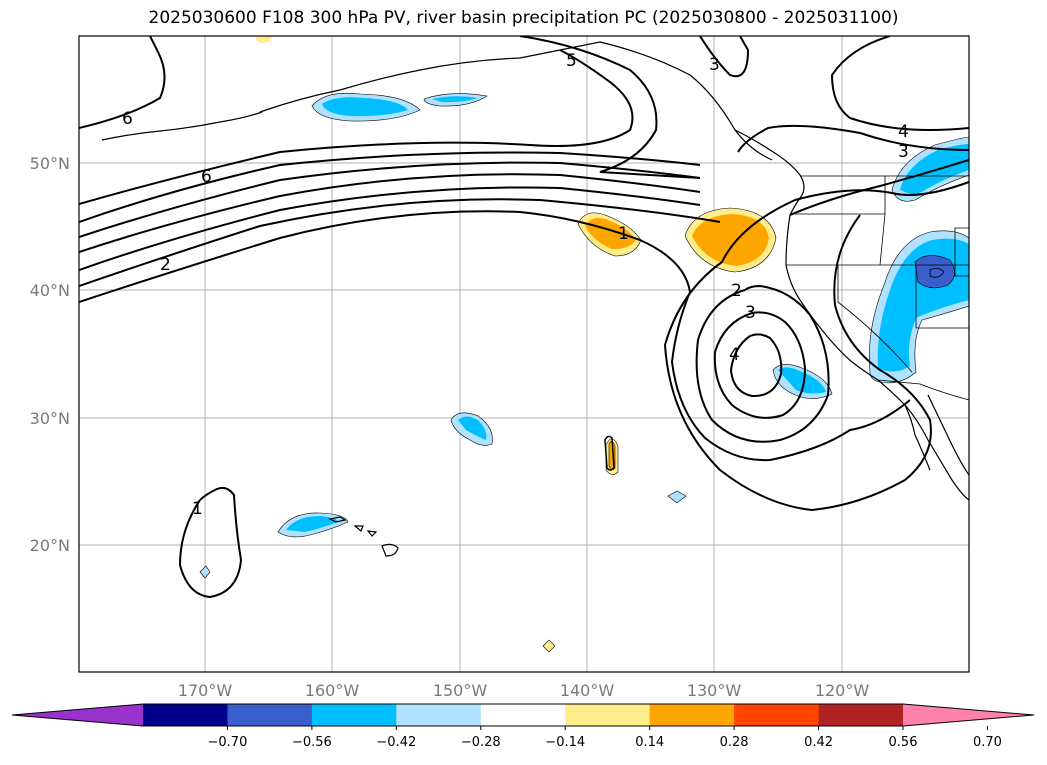 The image size is (1047, 765). I want to click on lat-label-40n: 40°N, so click(50, 290).